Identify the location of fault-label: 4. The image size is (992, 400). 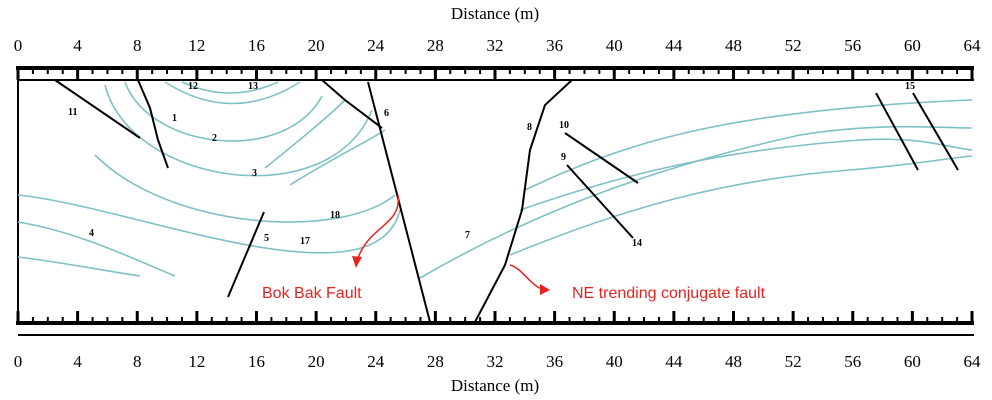
(91, 233).